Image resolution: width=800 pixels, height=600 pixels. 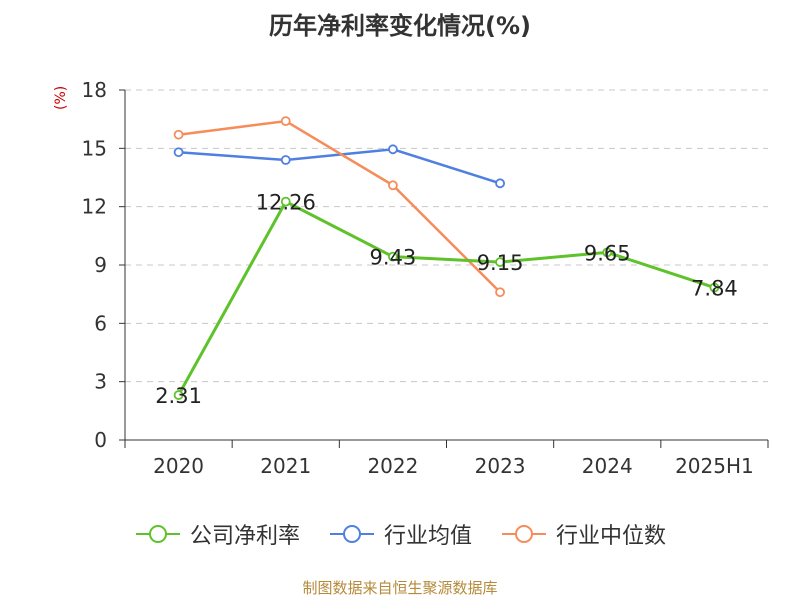 I want to click on x-tick-label: 2020, so click(x=178, y=466).